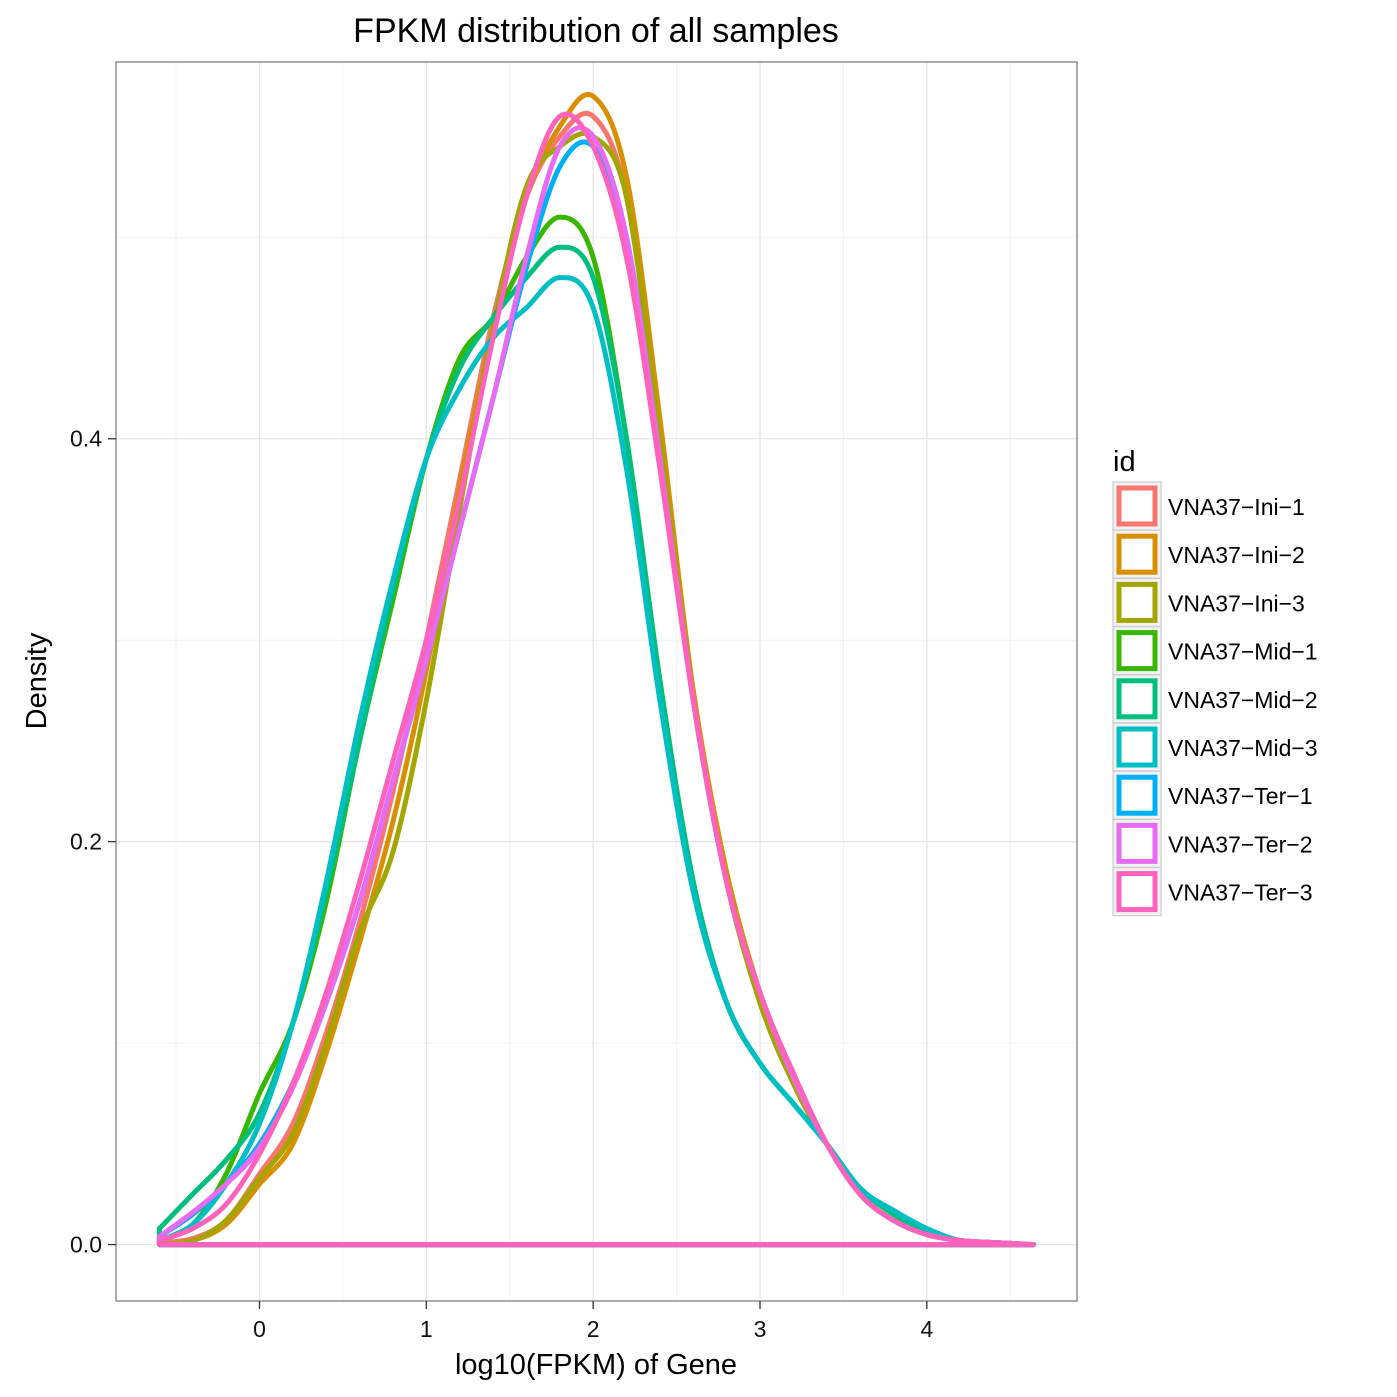 The image size is (1397, 1397). Describe the element at coordinates (259, 1329) in the screenshot. I see `x-tick-label: 0` at that location.